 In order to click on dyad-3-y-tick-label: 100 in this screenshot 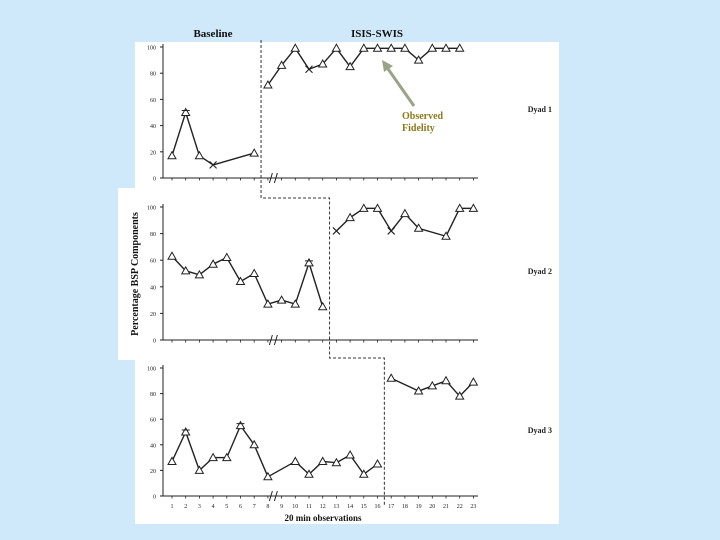, I will do `click(151, 370)`.